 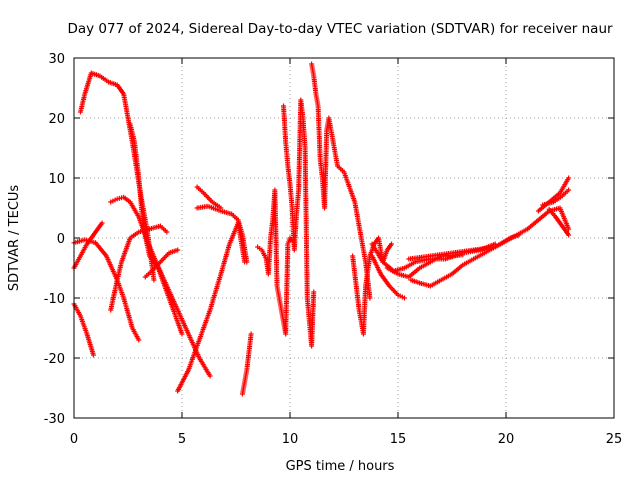 What do you see at coordinates (614, 439) in the screenshot?
I see `x-tick-label: 25` at bounding box center [614, 439].